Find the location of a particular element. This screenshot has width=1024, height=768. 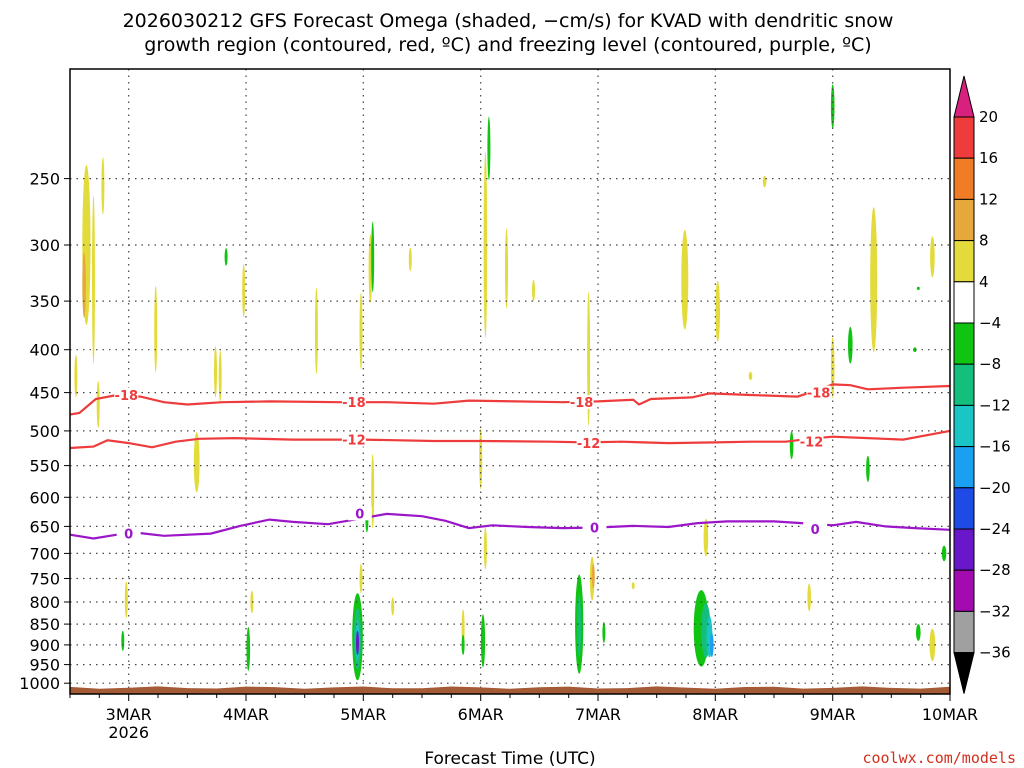

ground-band is located at coordinates (510, 690).